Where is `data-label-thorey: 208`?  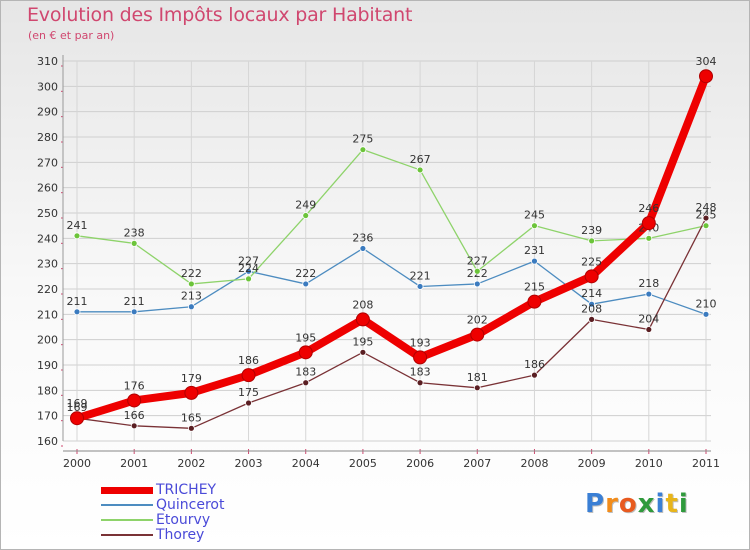
data-label-thorey: 208 is located at coordinates (591, 308).